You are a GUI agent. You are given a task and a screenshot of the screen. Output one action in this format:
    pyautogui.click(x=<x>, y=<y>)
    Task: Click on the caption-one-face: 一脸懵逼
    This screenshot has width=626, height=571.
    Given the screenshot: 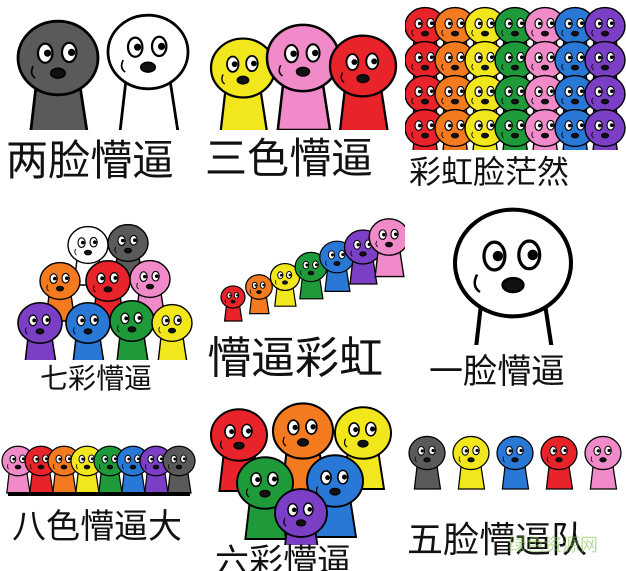 What is the action you would take?
    pyautogui.click(x=497, y=372)
    